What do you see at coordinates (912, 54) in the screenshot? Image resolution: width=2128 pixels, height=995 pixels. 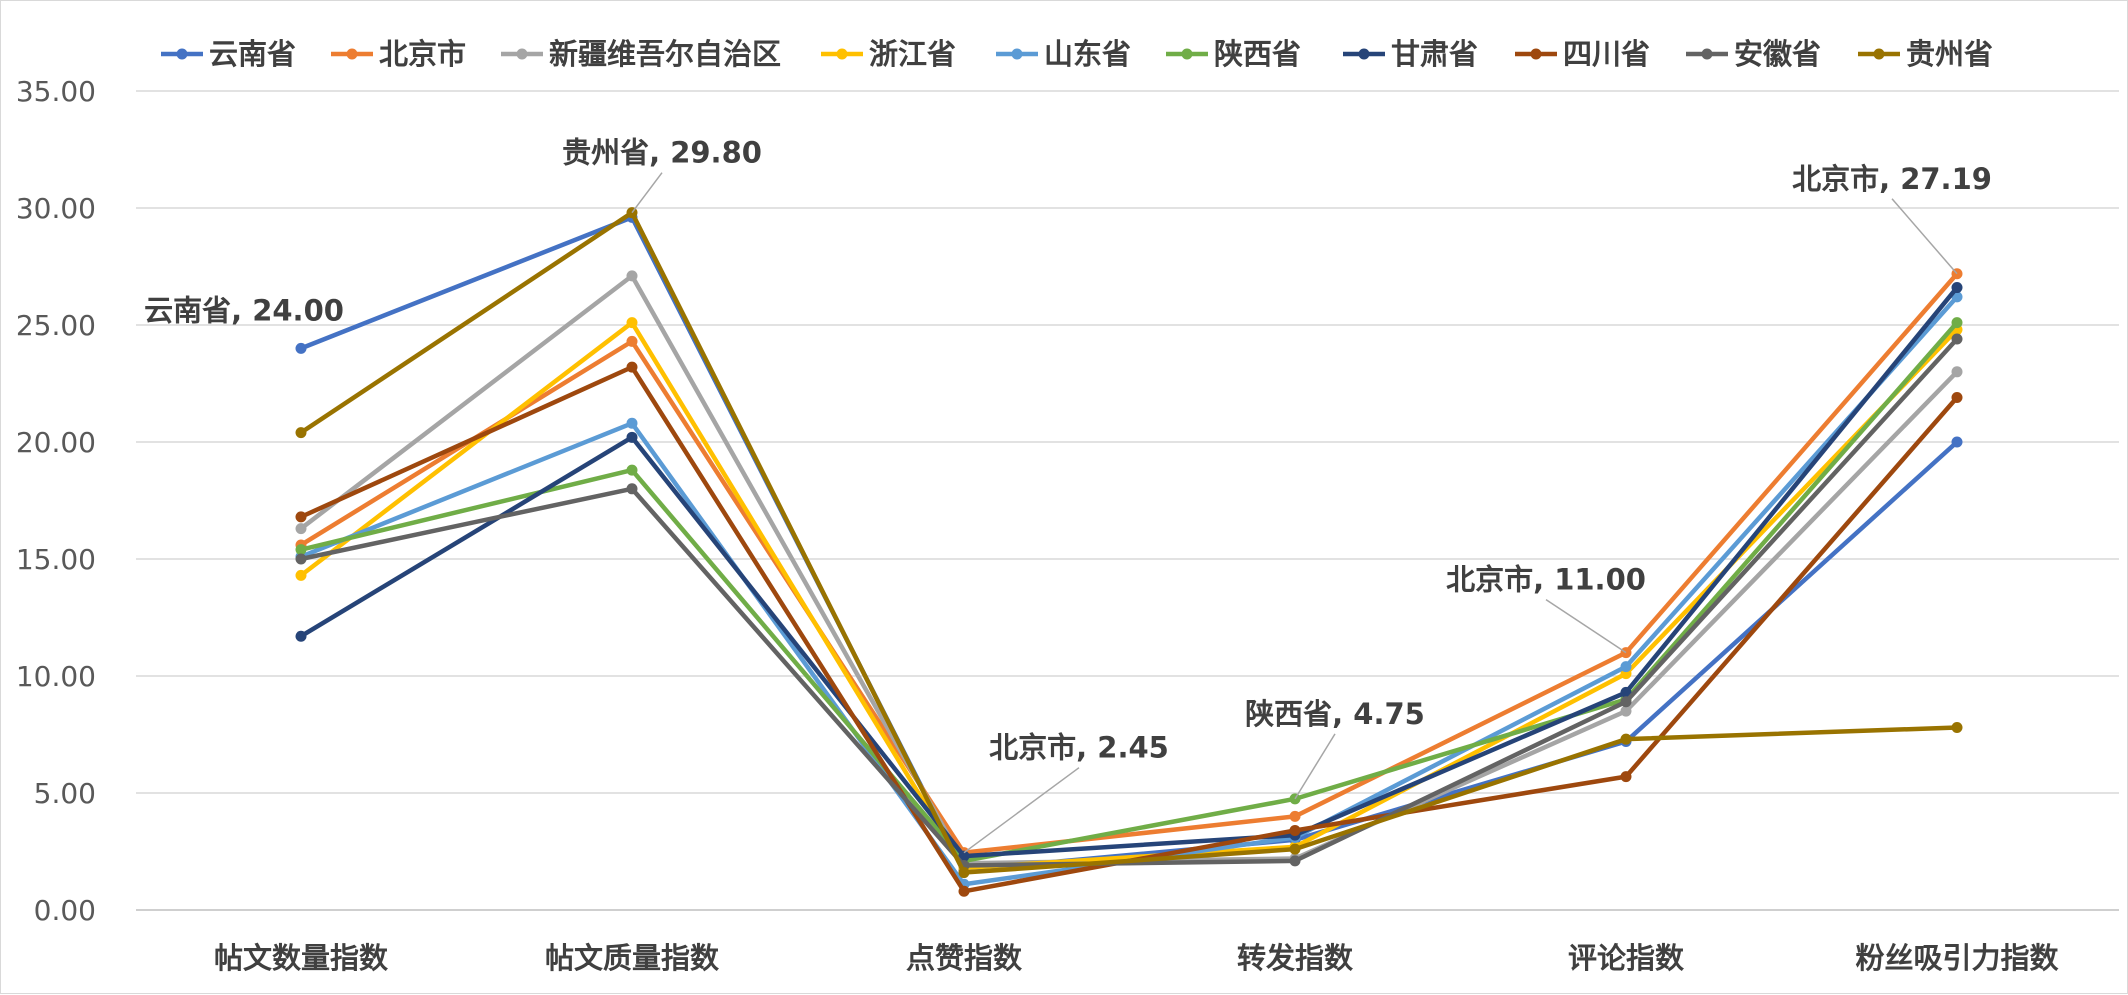 I see `legend-label: 浙江省` at bounding box center [912, 54].